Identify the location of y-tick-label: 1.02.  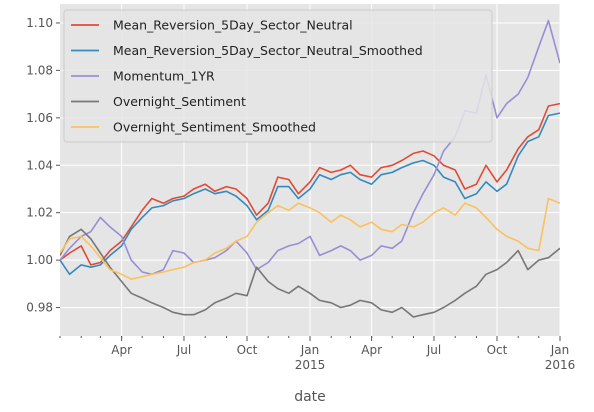
(39, 213).